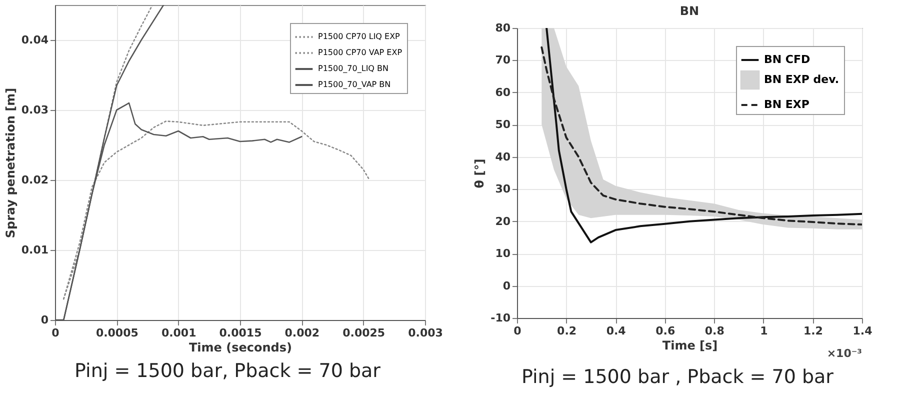 This screenshot has height=411, width=900. What do you see at coordinates (787, 104) in the screenshot?
I see `legend-label: BN EXP` at bounding box center [787, 104].